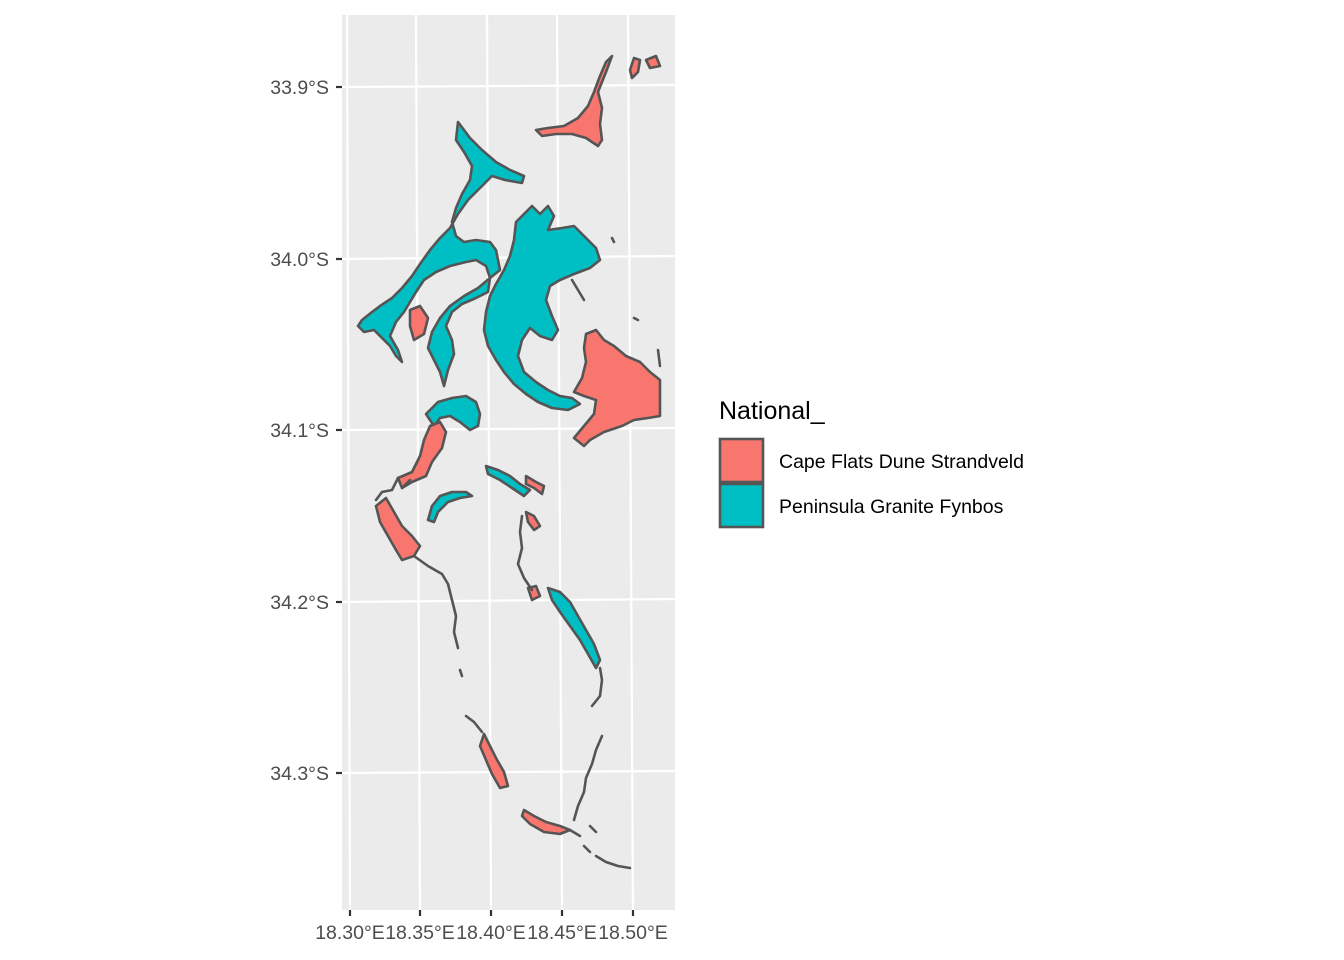  What do you see at coordinates (299, 88) in the screenshot?
I see `y-tick-label: 33.9°S` at bounding box center [299, 88].